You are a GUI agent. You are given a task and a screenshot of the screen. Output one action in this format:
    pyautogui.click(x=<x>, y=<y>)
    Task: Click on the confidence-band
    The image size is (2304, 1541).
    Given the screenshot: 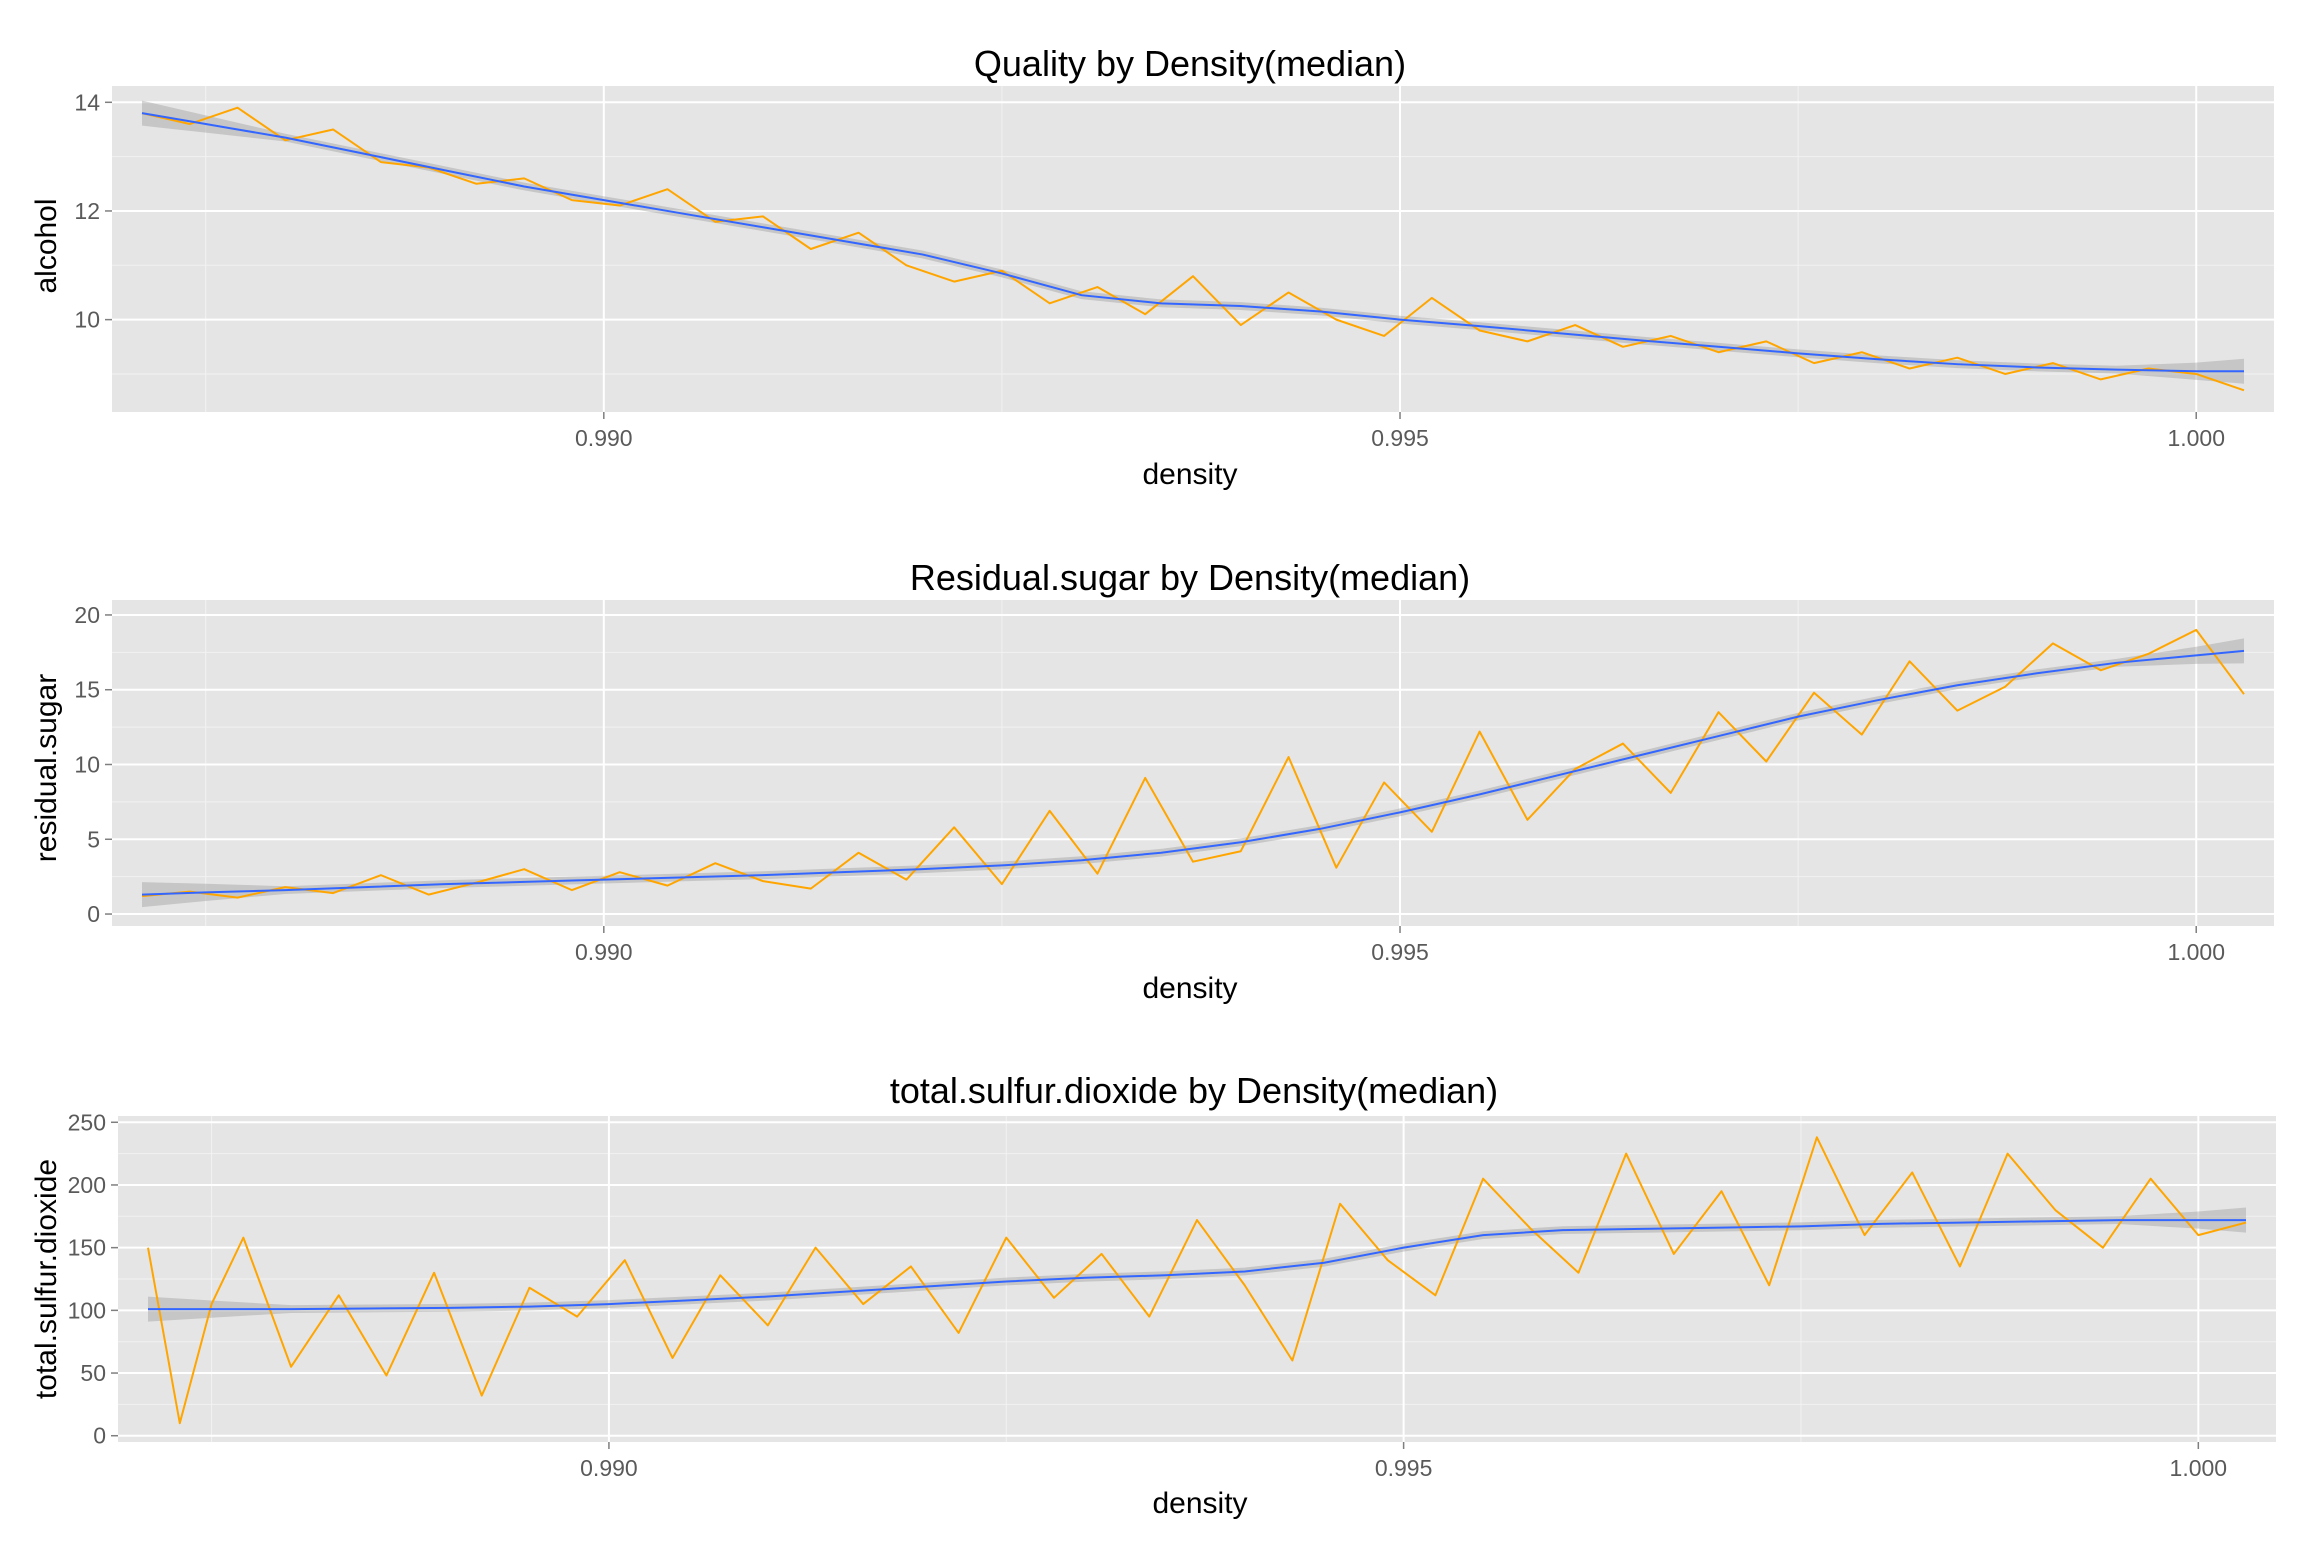 What is the action you would take?
    pyautogui.click(x=1197, y=1264)
    